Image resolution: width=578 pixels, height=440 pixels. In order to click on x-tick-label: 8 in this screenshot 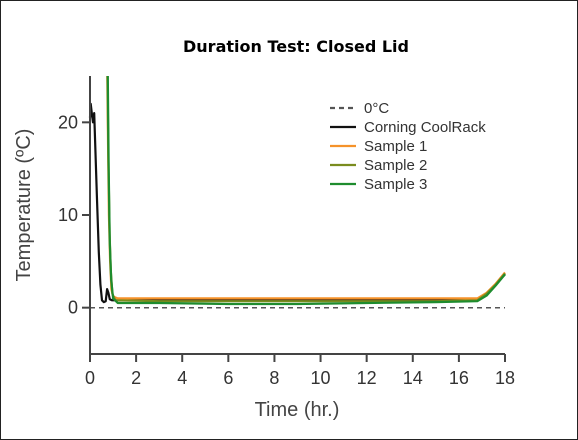, I will do `click(274, 378)`.